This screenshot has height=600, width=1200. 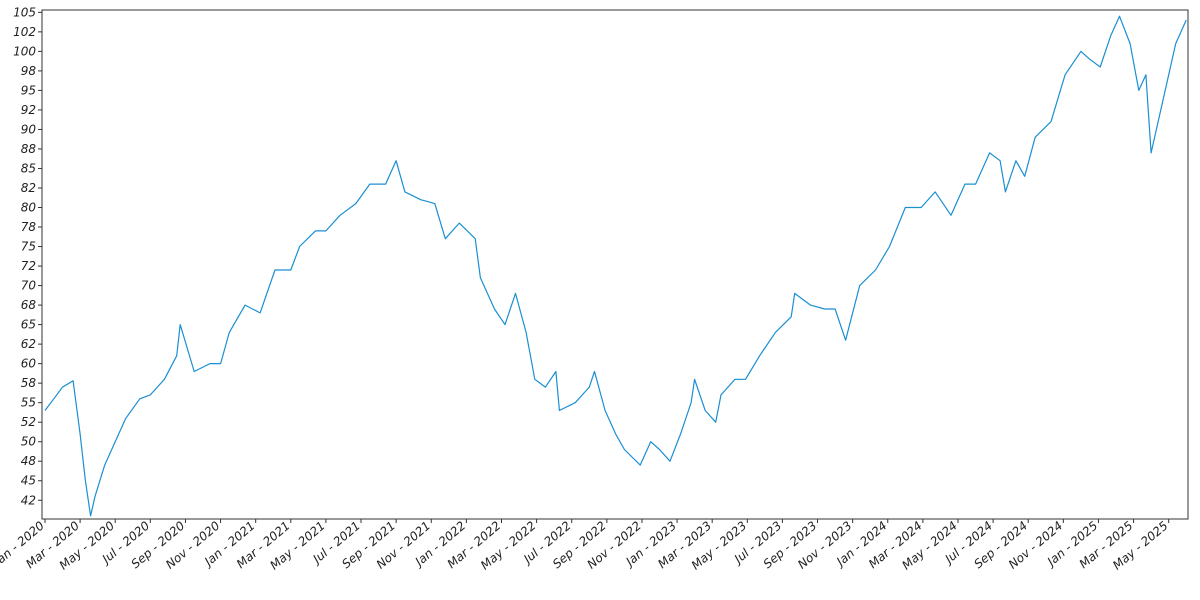 What do you see at coordinates (29, 227) in the screenshot?
I see `y-tick-label: 78` at bounding box center [29, 227].